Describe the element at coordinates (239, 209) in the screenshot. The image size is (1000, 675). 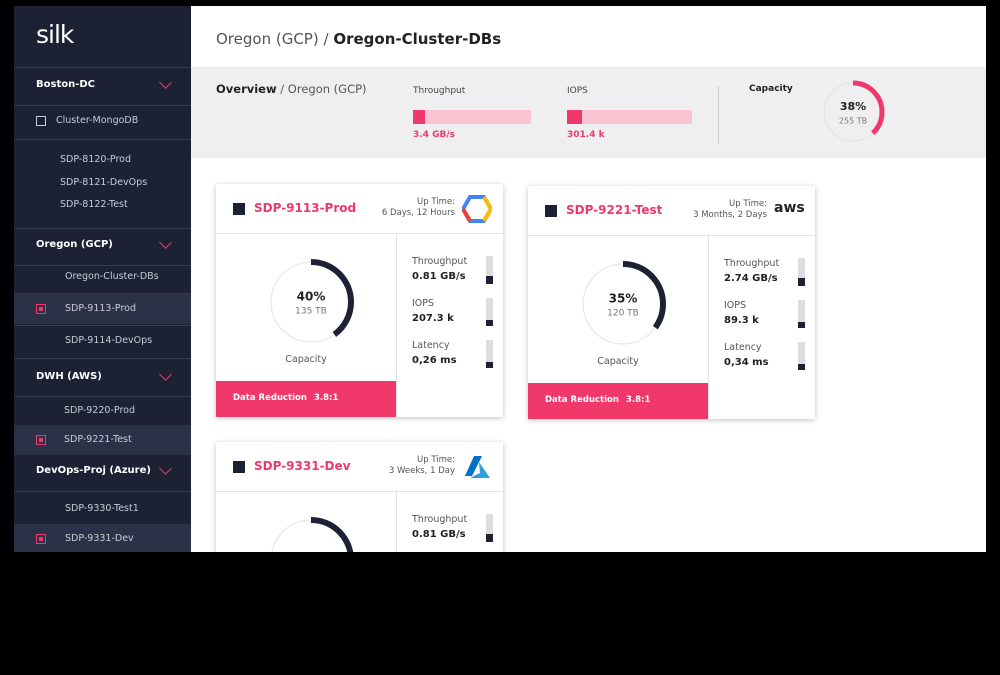
I see `status-square` at that location.